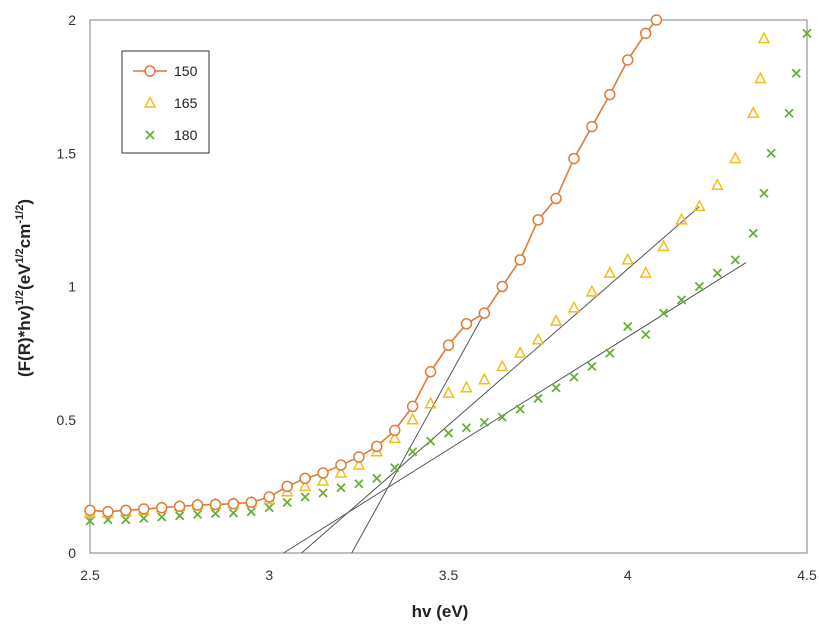  Describe the element at coordinates (24, 341) in the screenshot. I see `y-title-main: (F(R)*hv)` at that location.